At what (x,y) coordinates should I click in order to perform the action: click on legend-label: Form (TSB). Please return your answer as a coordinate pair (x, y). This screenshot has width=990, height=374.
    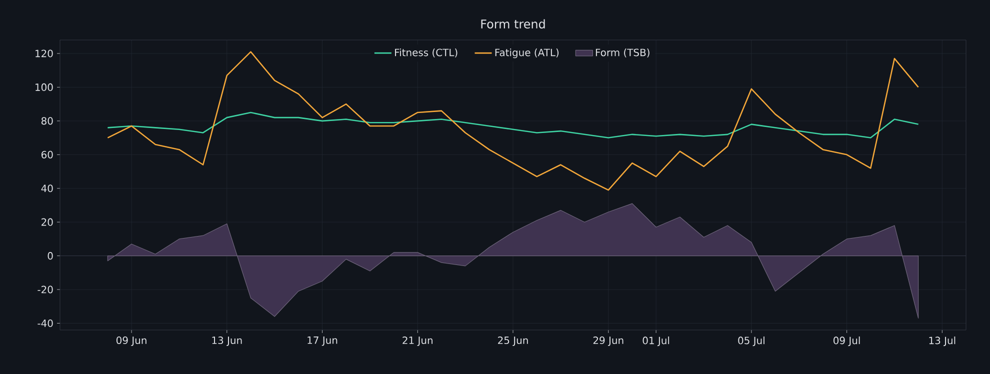
    Looking at the image, I should click on (623, 53).